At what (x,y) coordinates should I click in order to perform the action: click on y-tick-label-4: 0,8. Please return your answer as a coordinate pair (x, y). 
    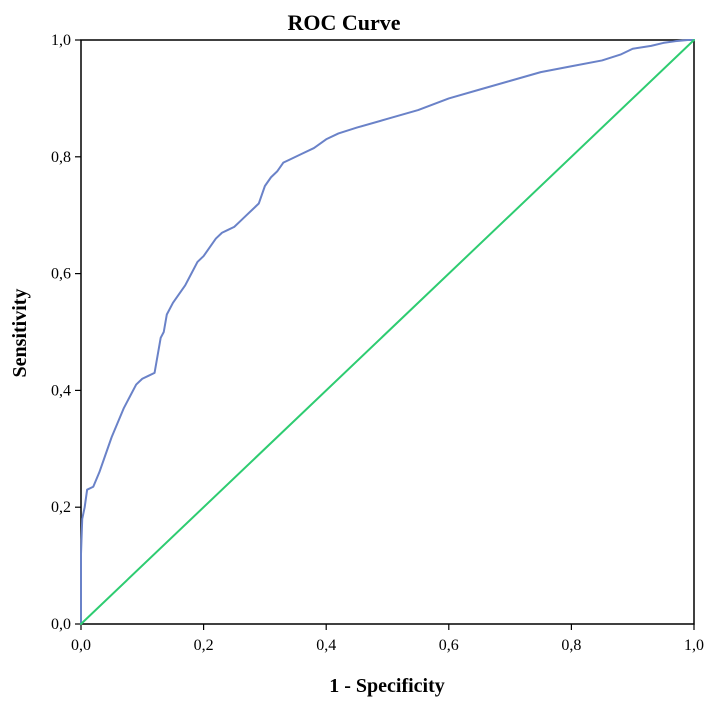
    Looking at the image, I should click on (61, 157).